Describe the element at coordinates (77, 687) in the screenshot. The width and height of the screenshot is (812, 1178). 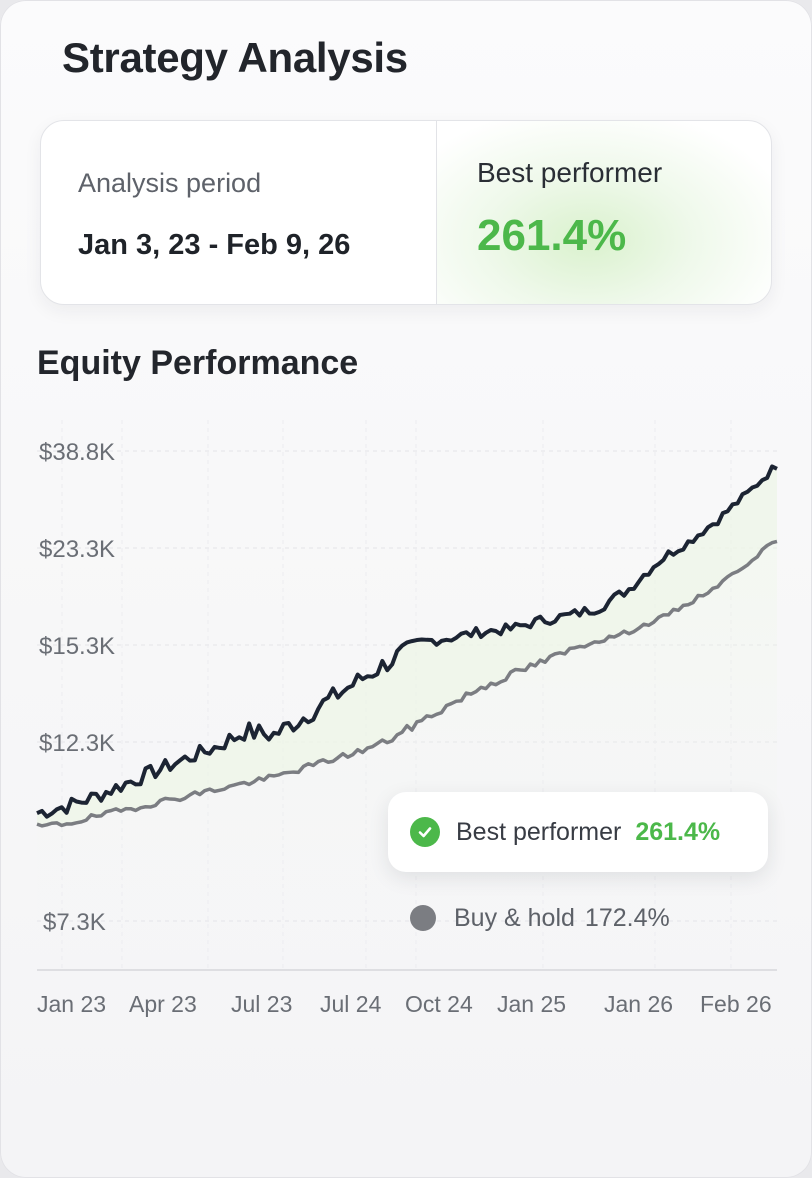
I see `y-axis-ticks: $7.3K $12.3K $15.3K $23.3K $38.8K` at that location.